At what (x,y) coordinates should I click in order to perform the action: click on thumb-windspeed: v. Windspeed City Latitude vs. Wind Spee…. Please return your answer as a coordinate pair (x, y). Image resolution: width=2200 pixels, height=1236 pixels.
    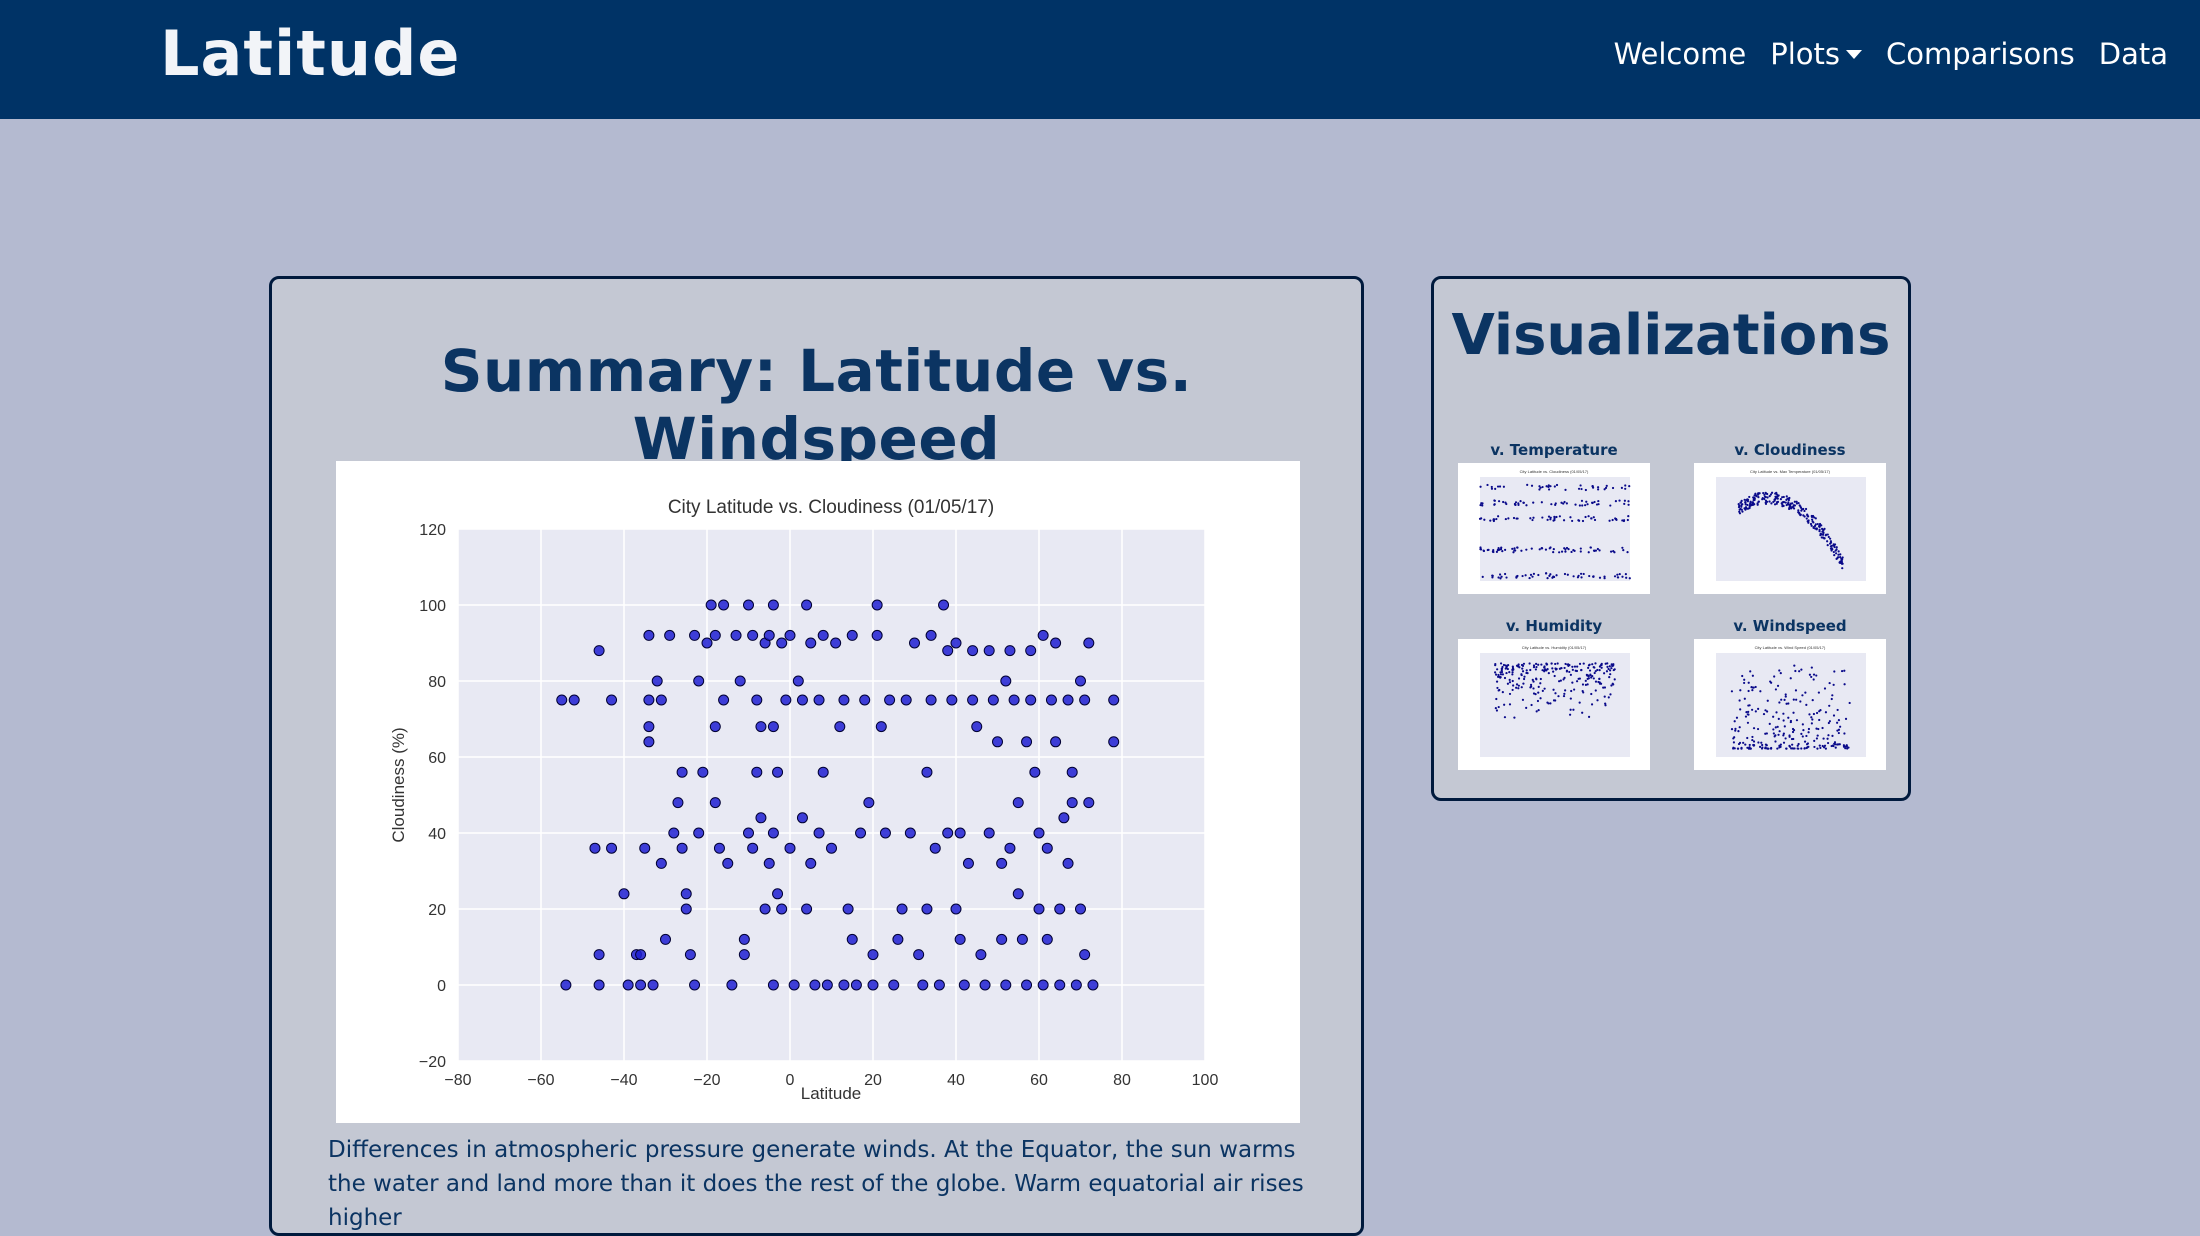
    Looking at the image, I should click on (1790, 691).